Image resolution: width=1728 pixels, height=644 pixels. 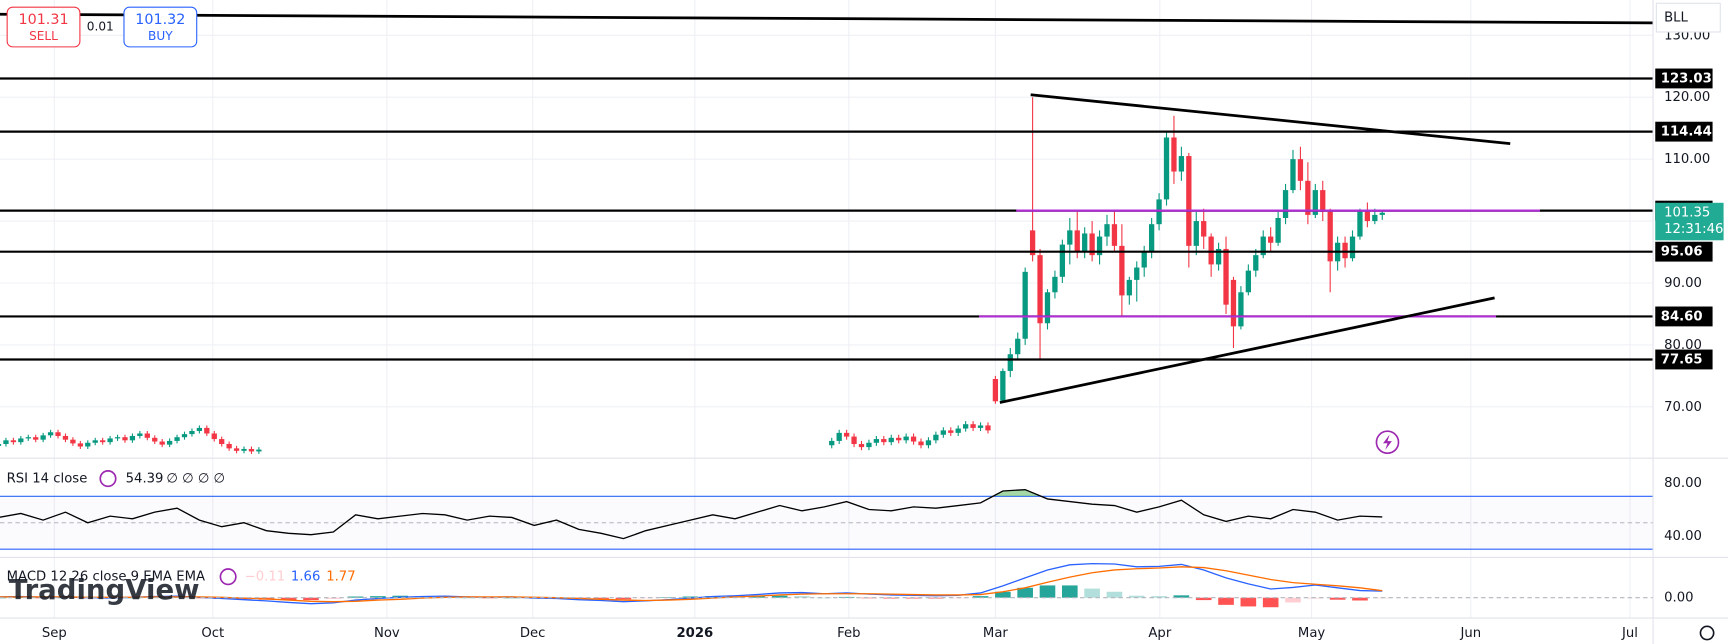 What do you see at coordinates (1686, 132) in the screenshot?
I see `level-label: 114.44` at bounding box center [1686, 132].